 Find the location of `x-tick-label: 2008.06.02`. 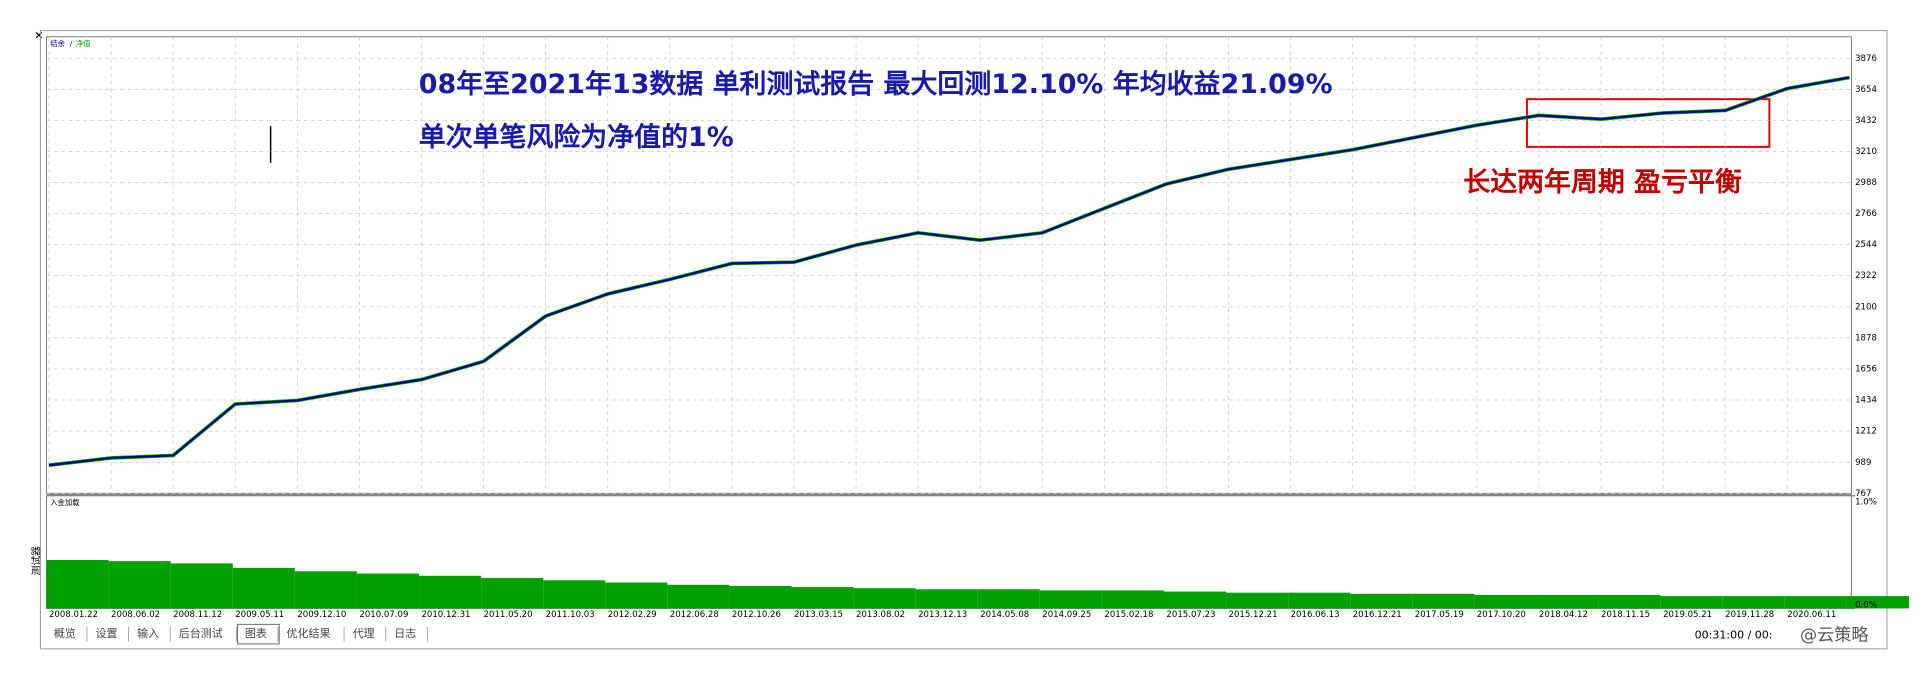

x-tick-label: 2008.06.02 is located at coordinates (135, 615).